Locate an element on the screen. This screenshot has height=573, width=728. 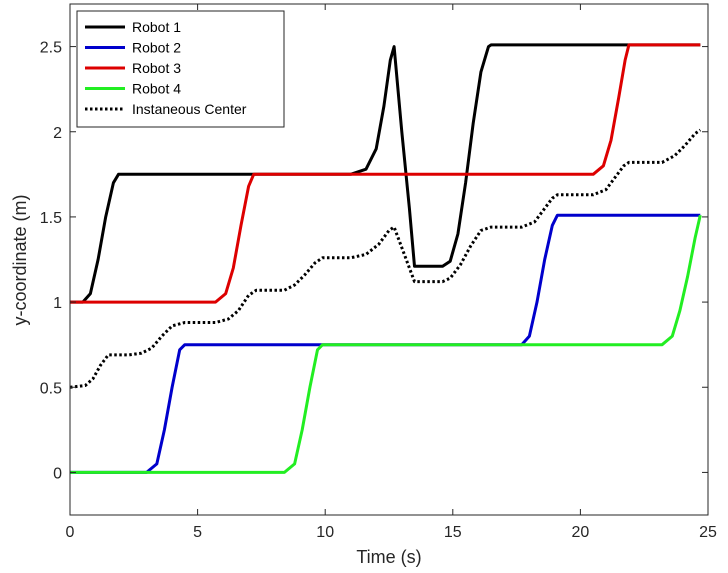
x-tick-label: 0 is located at coordinates (70, 532).